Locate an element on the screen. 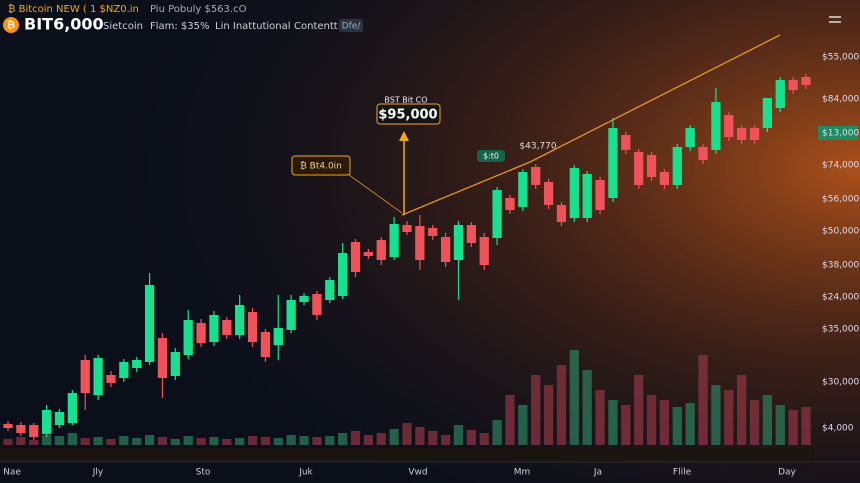 The width and height of the screenshot is (860, 483). right-badge: $:t0 is located at coordinates (491, 156).